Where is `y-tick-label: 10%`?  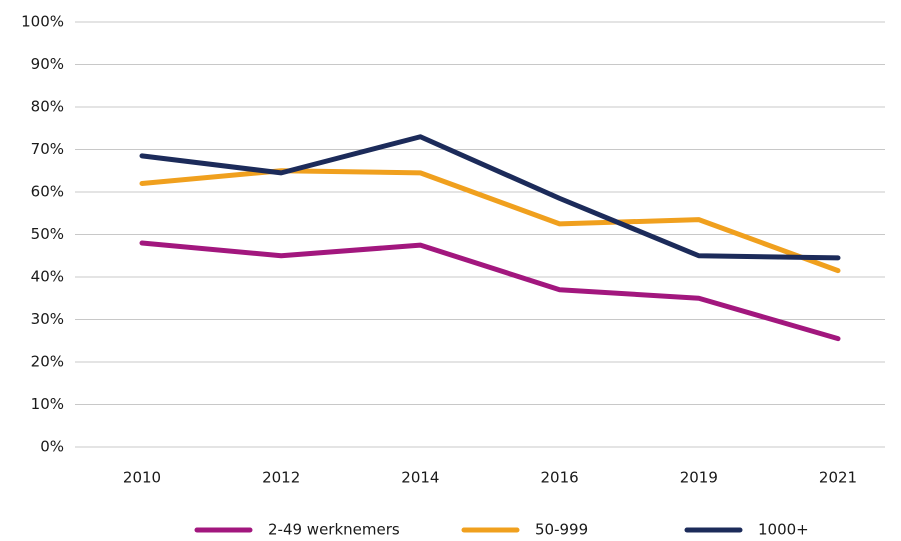 y-tick-label: 10% is located at coordinates (47, 404).